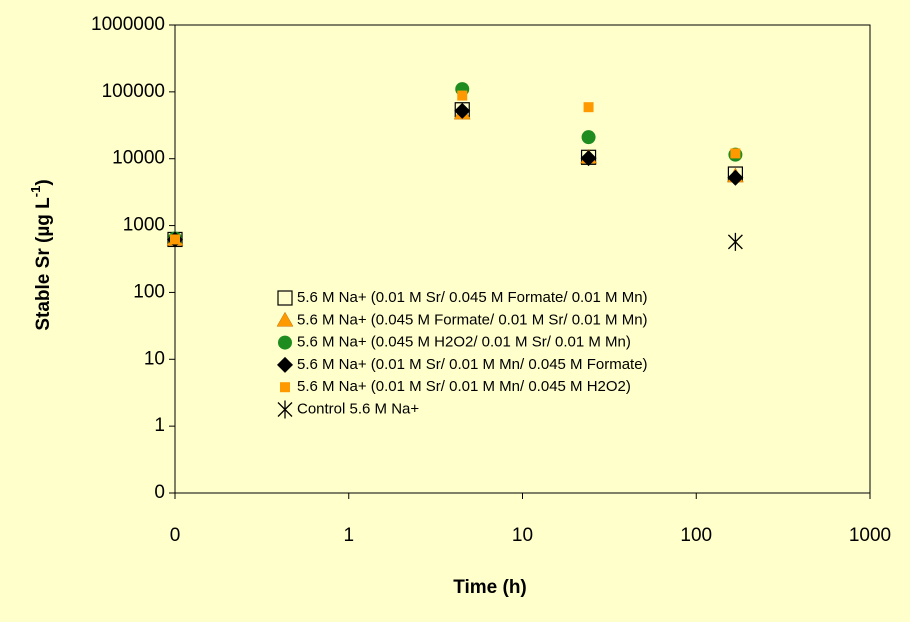 The width and height of the screenshot is (910, 622). I want to click on y-tick-label: 1, so click(159, 425).